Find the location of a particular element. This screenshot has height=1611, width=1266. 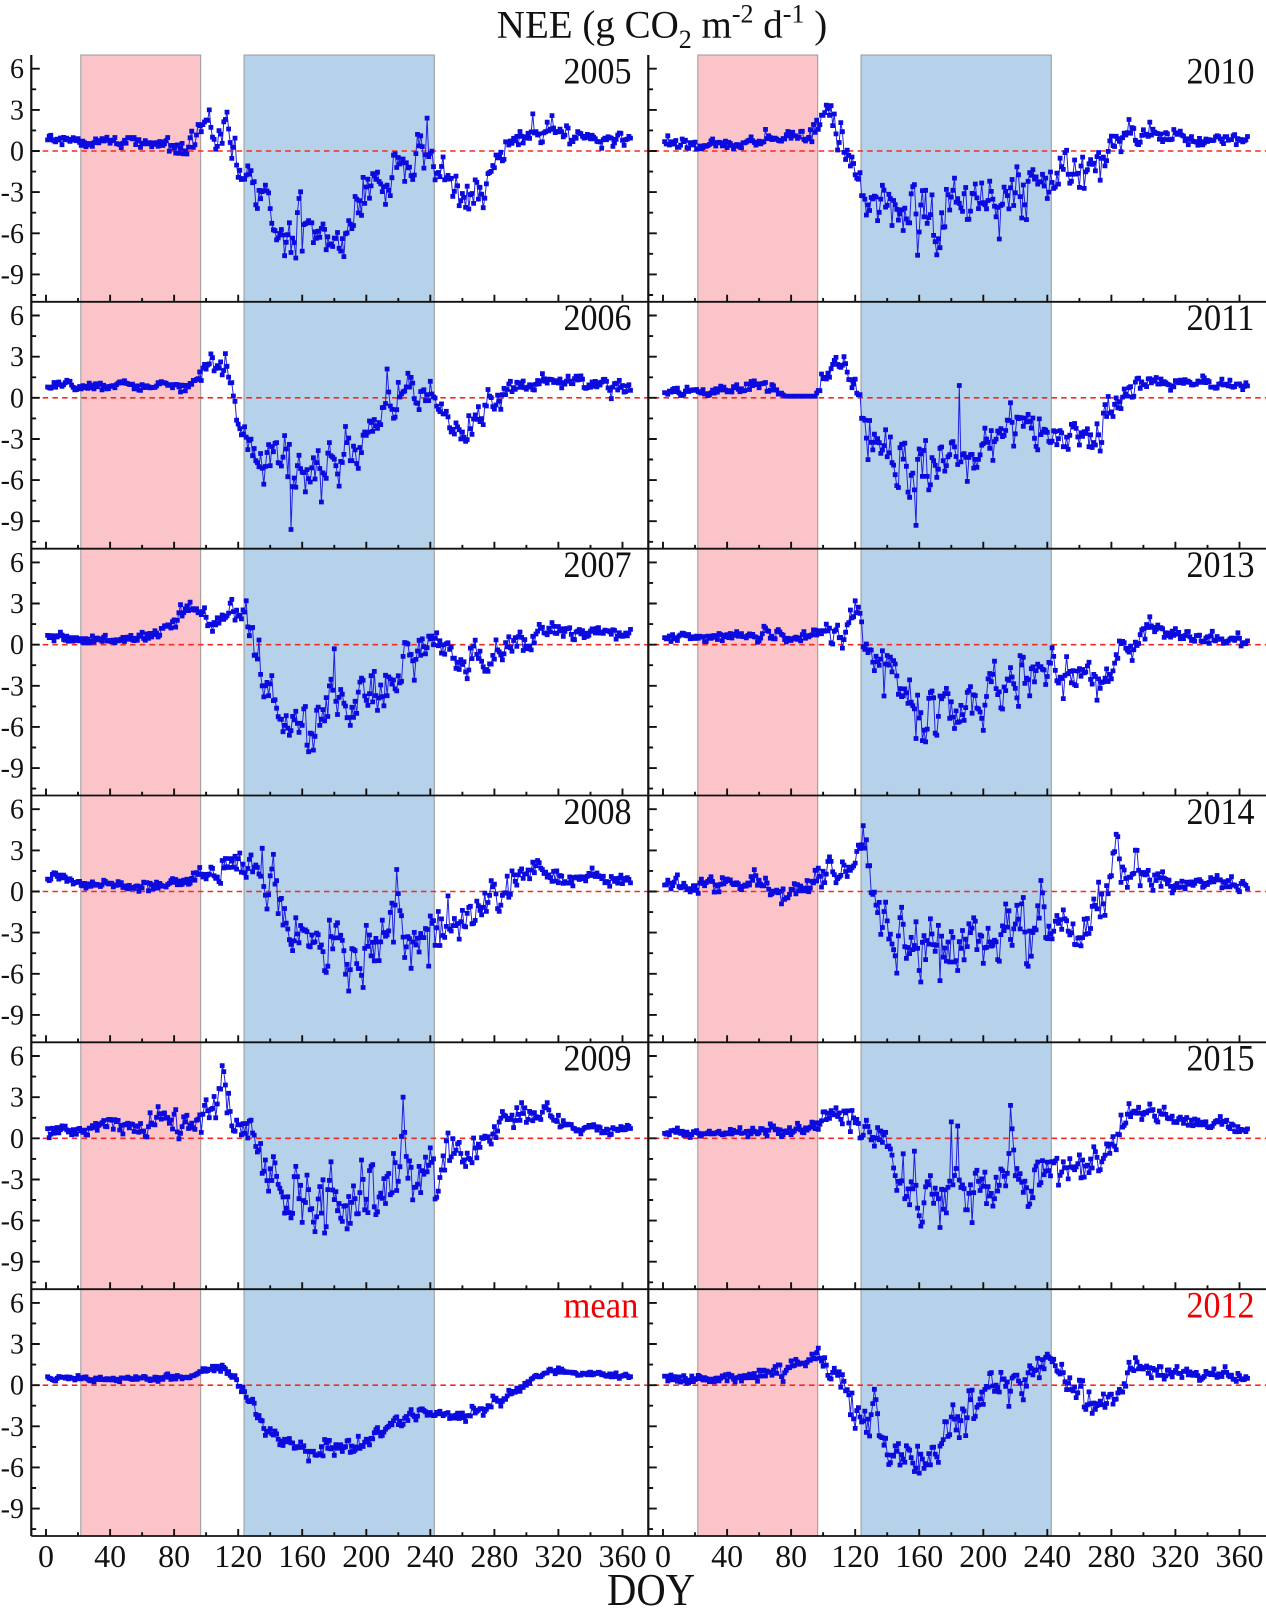

svg-text: 2010 is located at coordinates (1221, 71).